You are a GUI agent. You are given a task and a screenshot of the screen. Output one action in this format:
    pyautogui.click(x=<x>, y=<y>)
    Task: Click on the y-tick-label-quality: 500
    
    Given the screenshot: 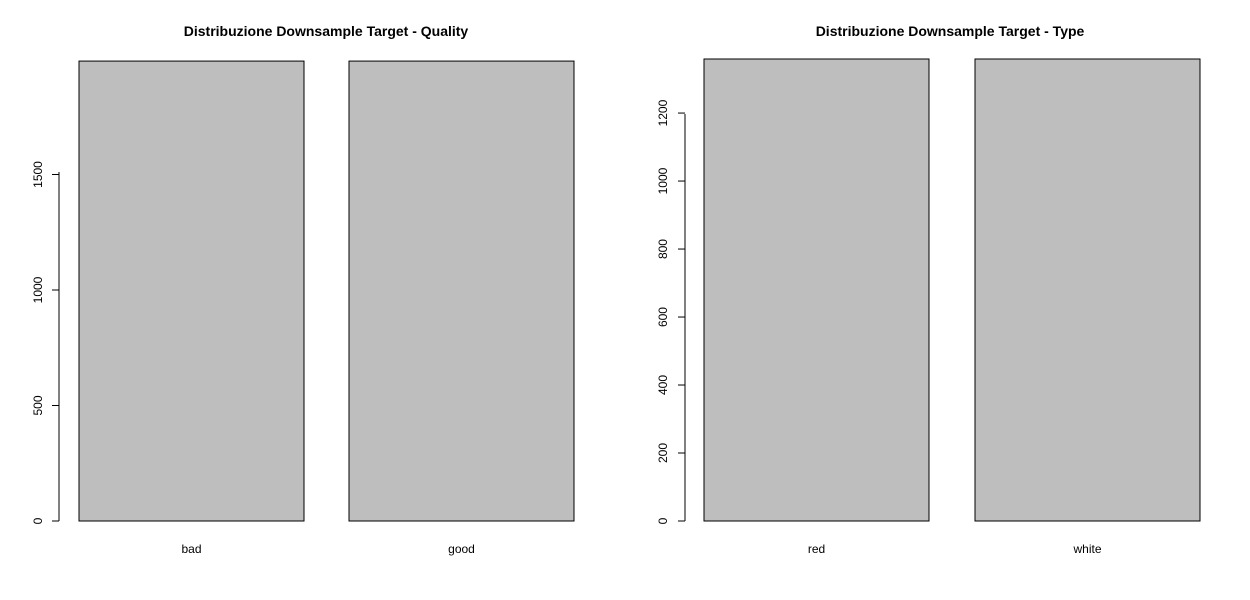 What is the action you would take?
    pyautogui.click(x=38, y=405)
    